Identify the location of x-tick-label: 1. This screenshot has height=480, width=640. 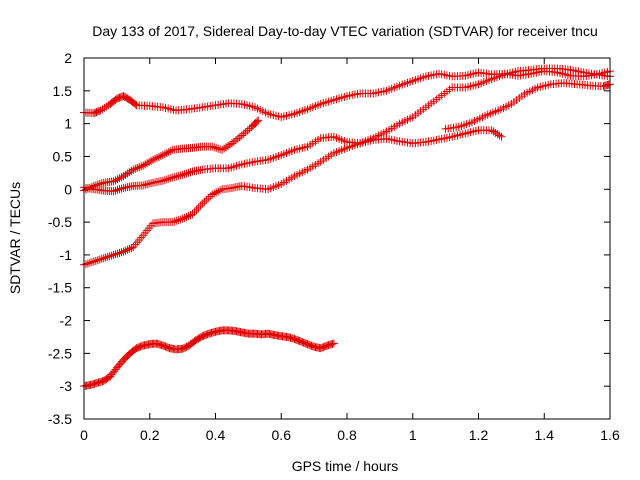
(413, 435).